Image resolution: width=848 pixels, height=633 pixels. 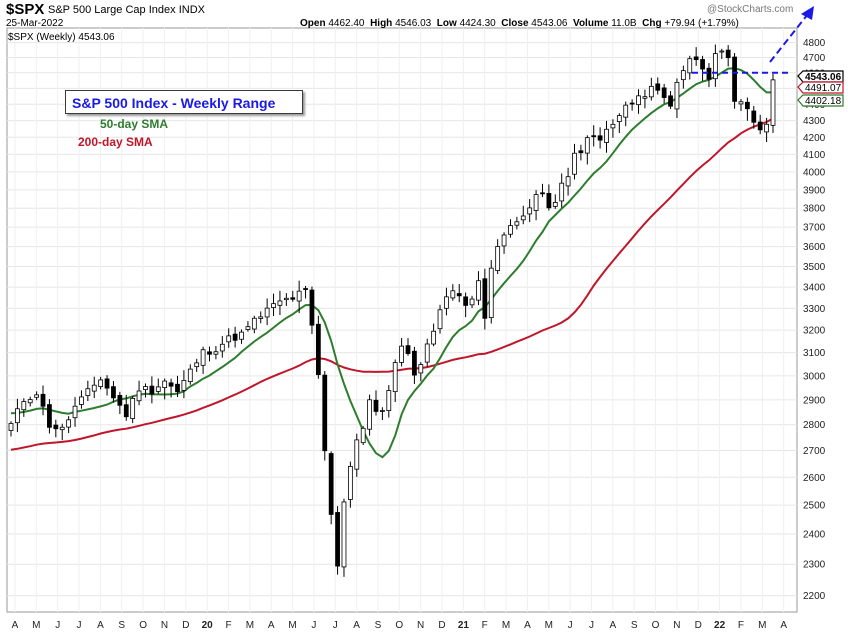 What do you see at coordinates (814, 121) in the screenshot?
I see `y-tick-label: 4300` at bounding box center [814, 121].